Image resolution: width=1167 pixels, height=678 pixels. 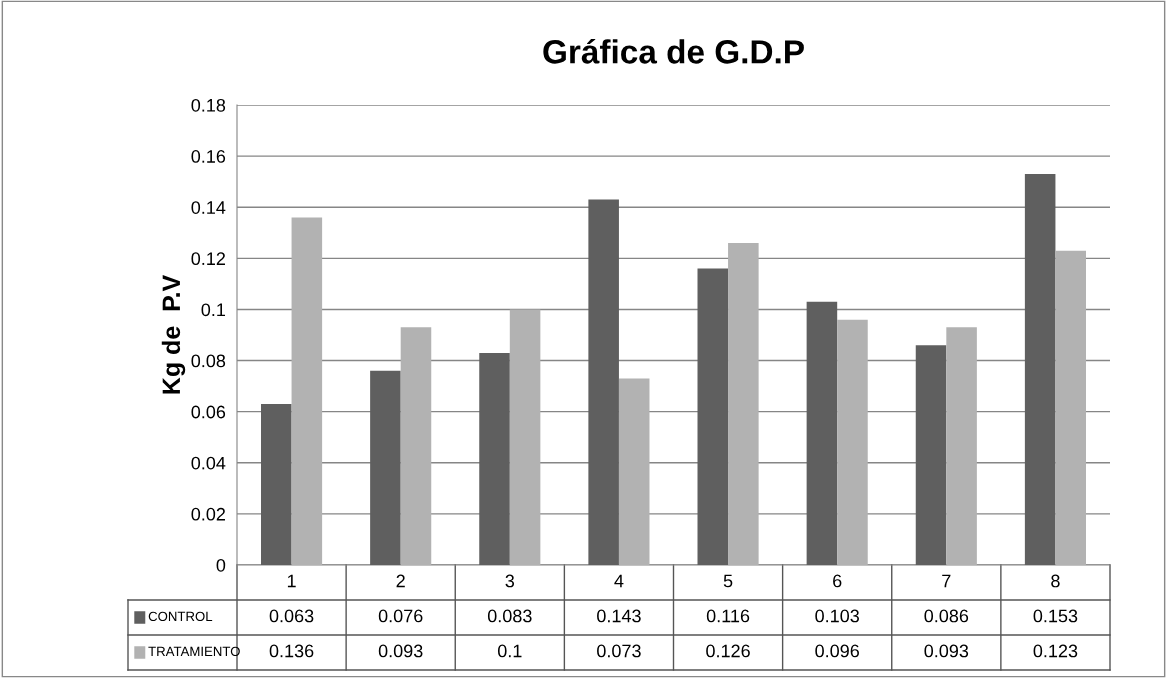 What do you see at coordinates (1055, 651) in the screenshot?
I see `data-label: 0.123` at bounding box center [1055, 651].